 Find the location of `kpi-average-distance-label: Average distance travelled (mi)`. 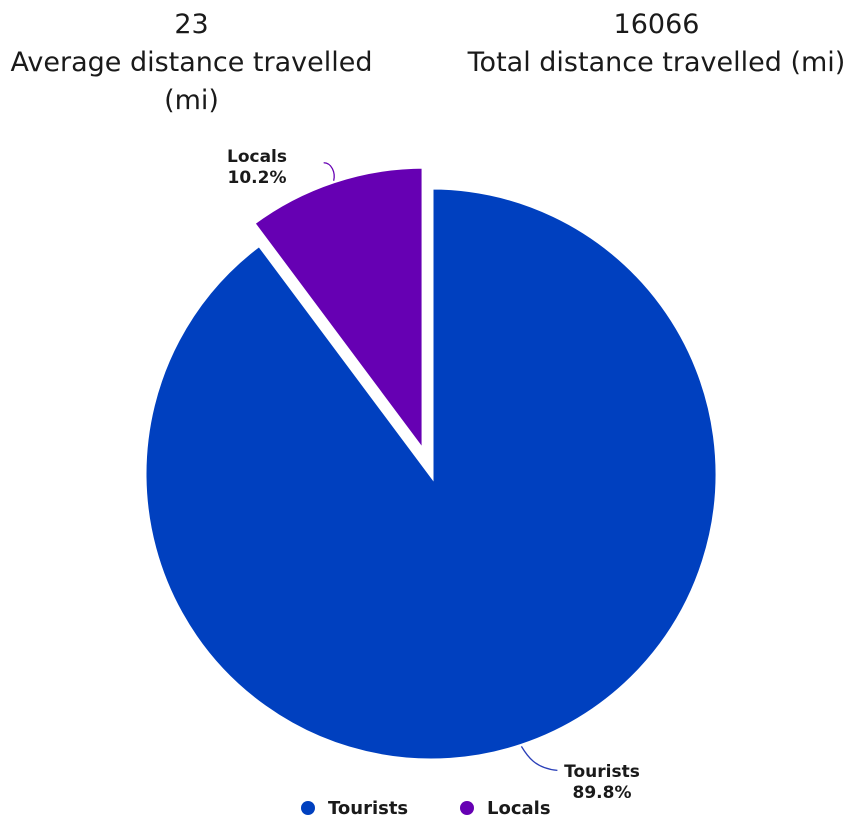

kpi-average-distance-label: Average distance travelled (mi) is located at coordinates (191, 81).